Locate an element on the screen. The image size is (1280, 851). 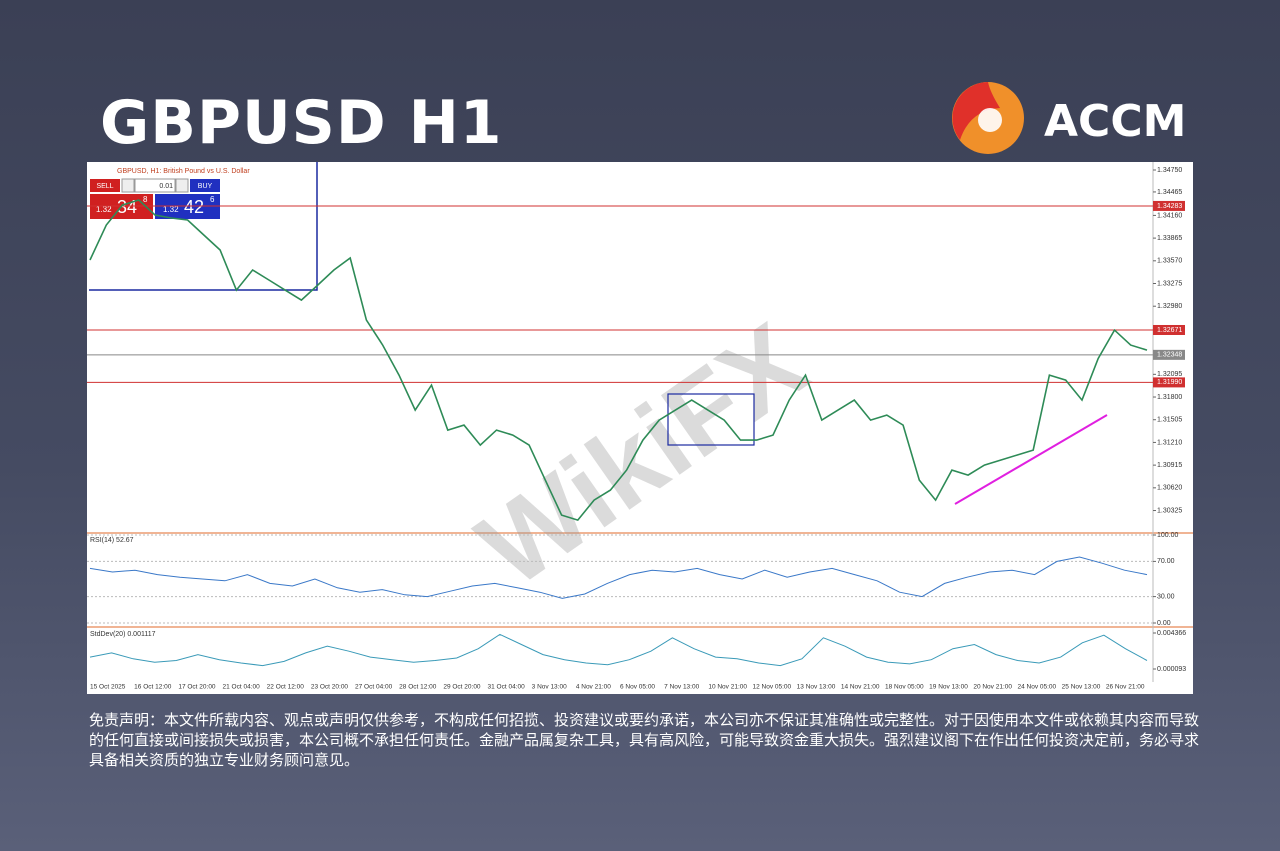
y-tick-label: 30.00 is located at coordinates (1166, 596).